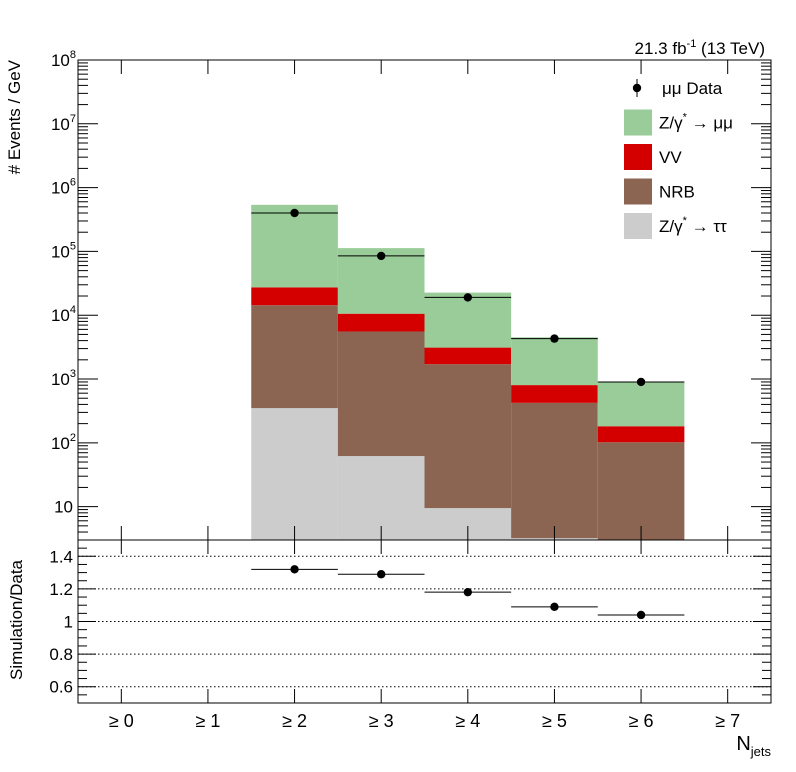 The width and height of the screenshot is (796, 772). Describe the element at coordinates (63, 123) in the screenshot. I see `y-tick-label-6: 10⁷` at that location.